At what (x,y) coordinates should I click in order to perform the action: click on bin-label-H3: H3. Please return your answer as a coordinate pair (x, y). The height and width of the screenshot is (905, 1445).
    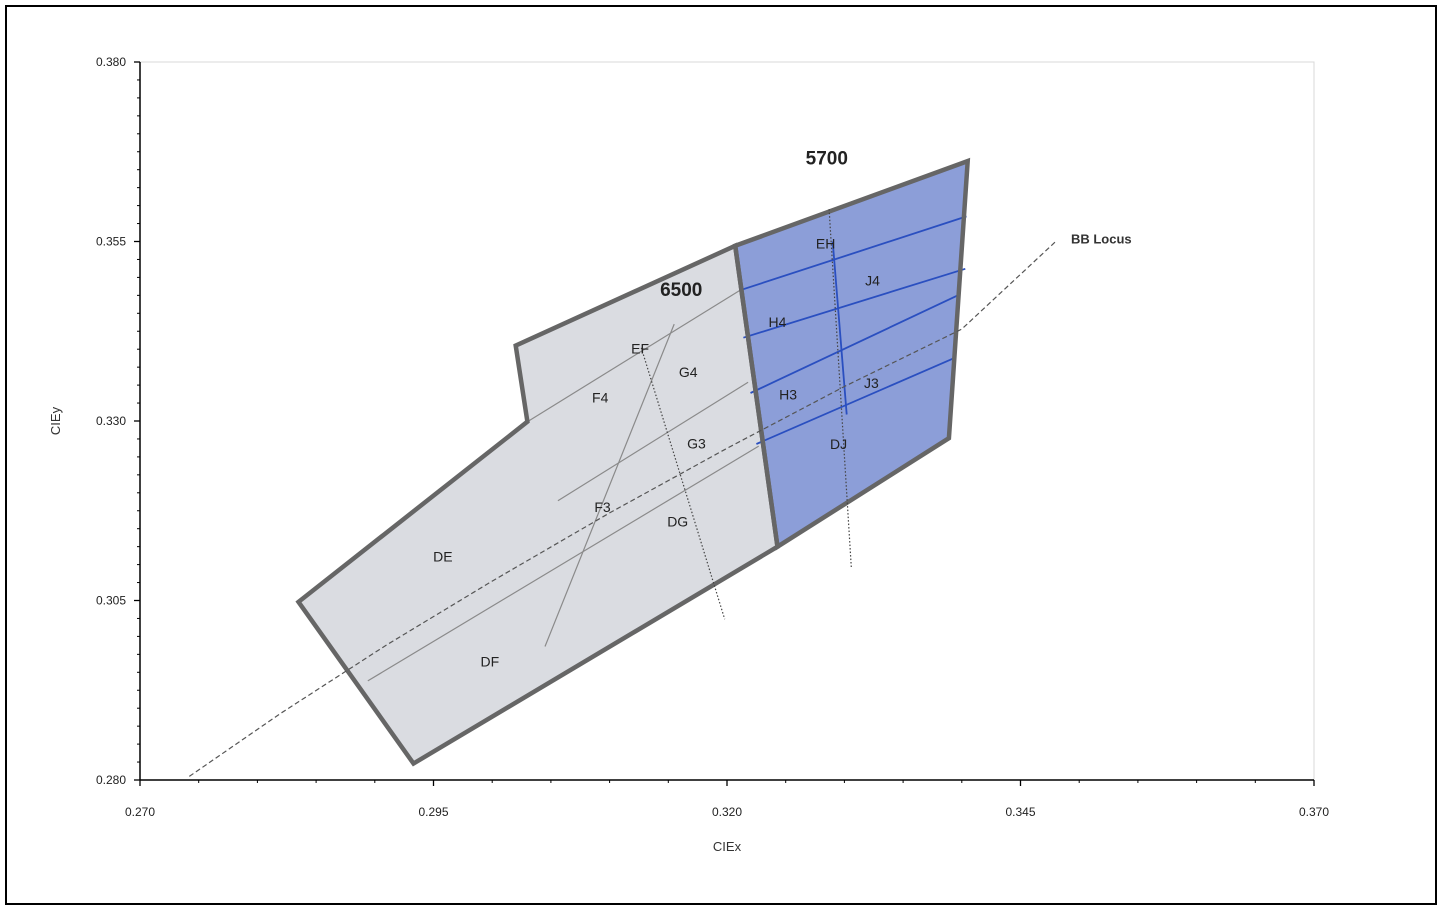
    Looking at the image, I should click on (788, 394).